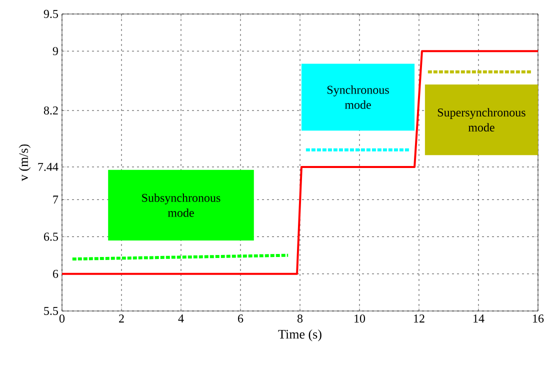  I want to click on annotation: Subsynchronous mode, so click(181, 205).